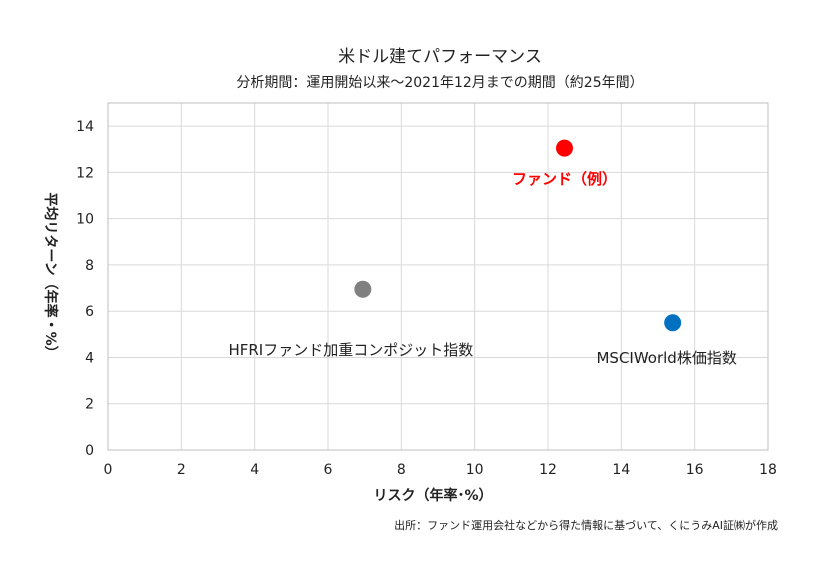 Image resolution: width=840 pixels, height=578 pixels. I want to click on x-axis-ticks: 0 2 4 6 8 10 12 14 16 18, so click(440, 470).